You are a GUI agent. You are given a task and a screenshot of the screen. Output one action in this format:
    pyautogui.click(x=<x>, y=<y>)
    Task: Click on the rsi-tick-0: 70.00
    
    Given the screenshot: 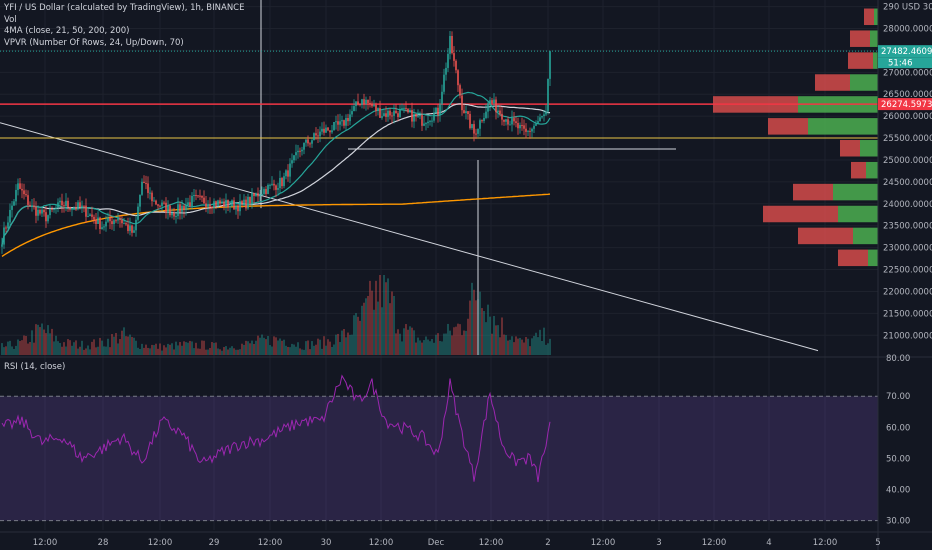 What is the action you would take?
    pyautogui.click(x=898, y=397)
    